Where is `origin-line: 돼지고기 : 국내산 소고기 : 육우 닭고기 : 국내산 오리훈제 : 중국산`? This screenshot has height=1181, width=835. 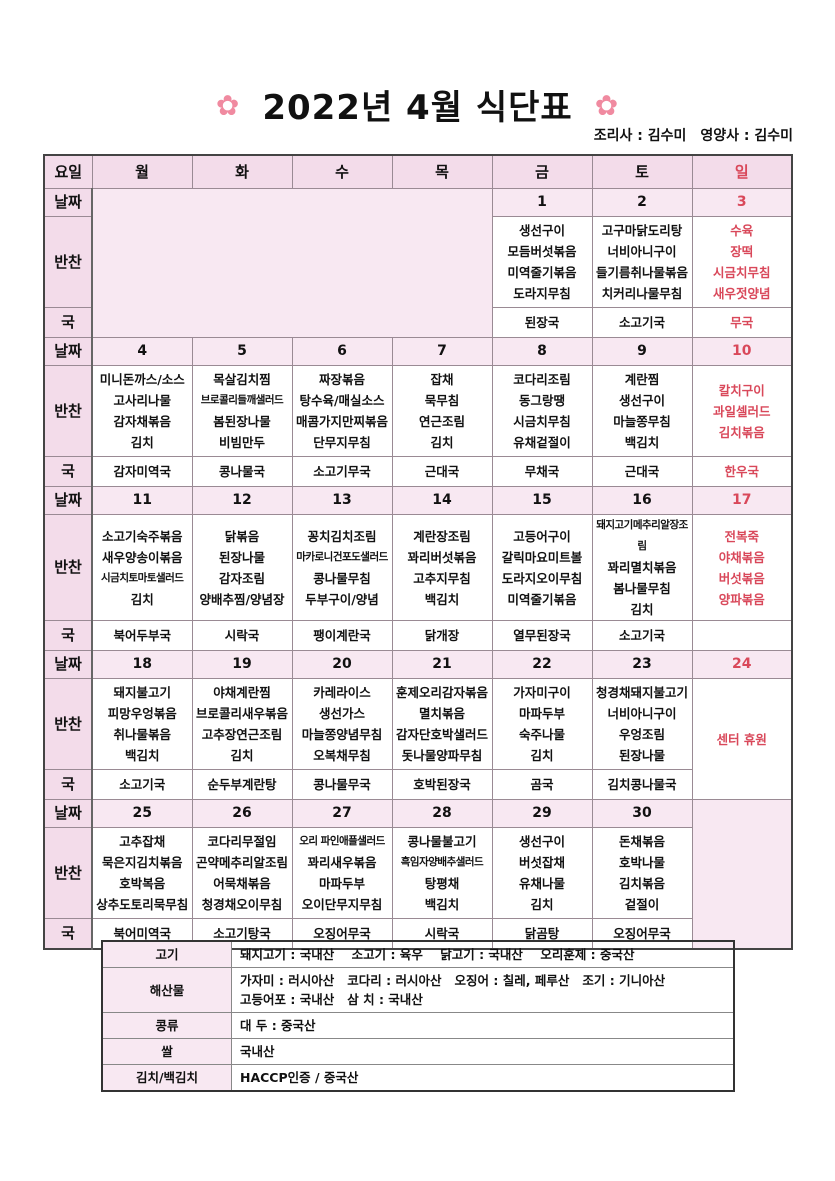
origin-line: 돼지고기 : 국내산 소고기 : 육우 닭고기 : 국내산 오리훈제 : 중국산 is located at coordinates (437, 954).